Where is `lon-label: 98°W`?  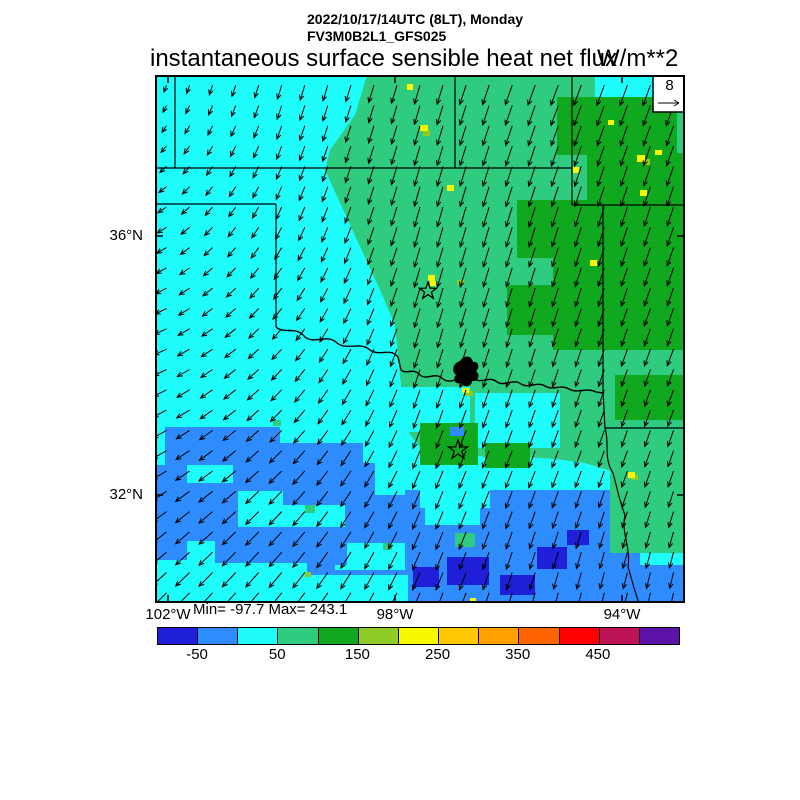 lon-label: 98°W is located at coordinates (395, 614).